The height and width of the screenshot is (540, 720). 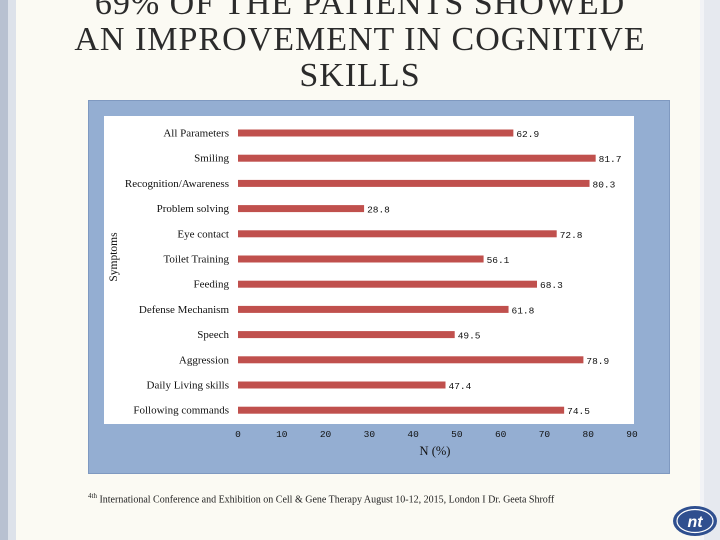 I want to click on value-label-7: 61.8, so click(x=523, y=310).